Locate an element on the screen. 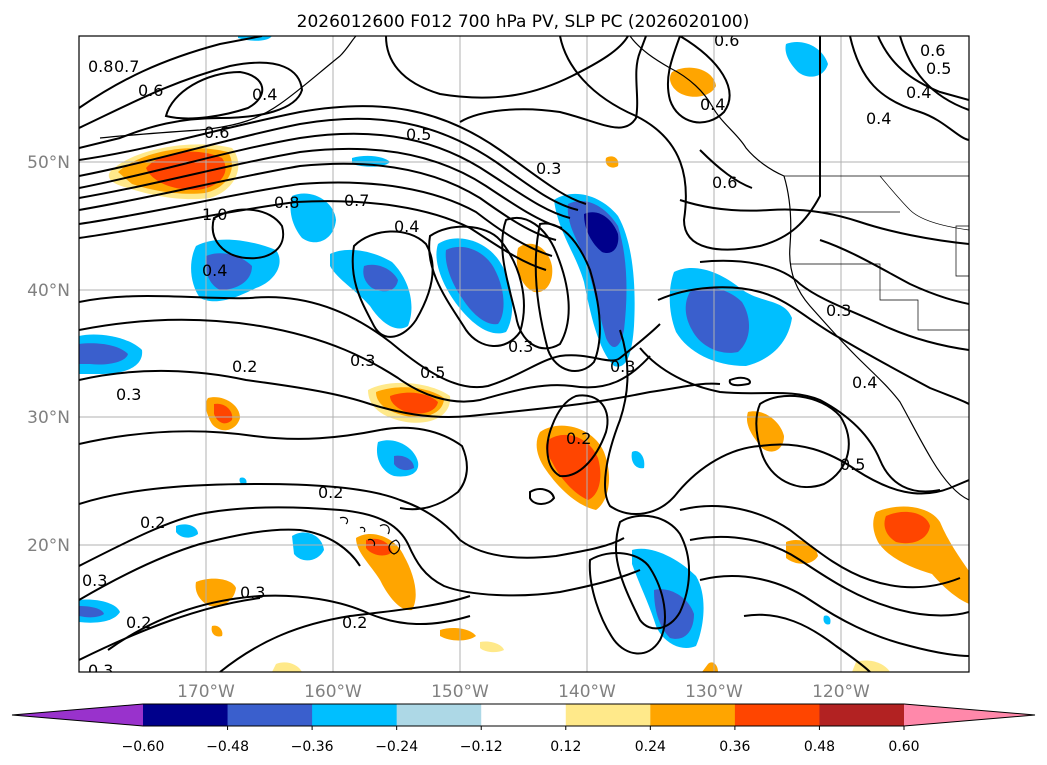  lon-label: 170°W is located at coordinates (206, 692).